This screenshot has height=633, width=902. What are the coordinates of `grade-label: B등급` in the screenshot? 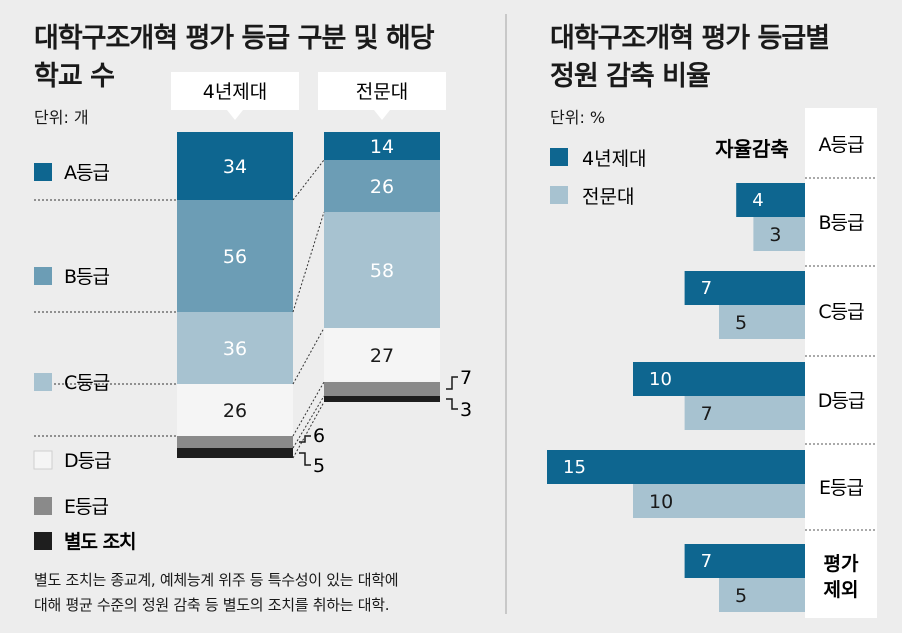 It's located at (842, 223).